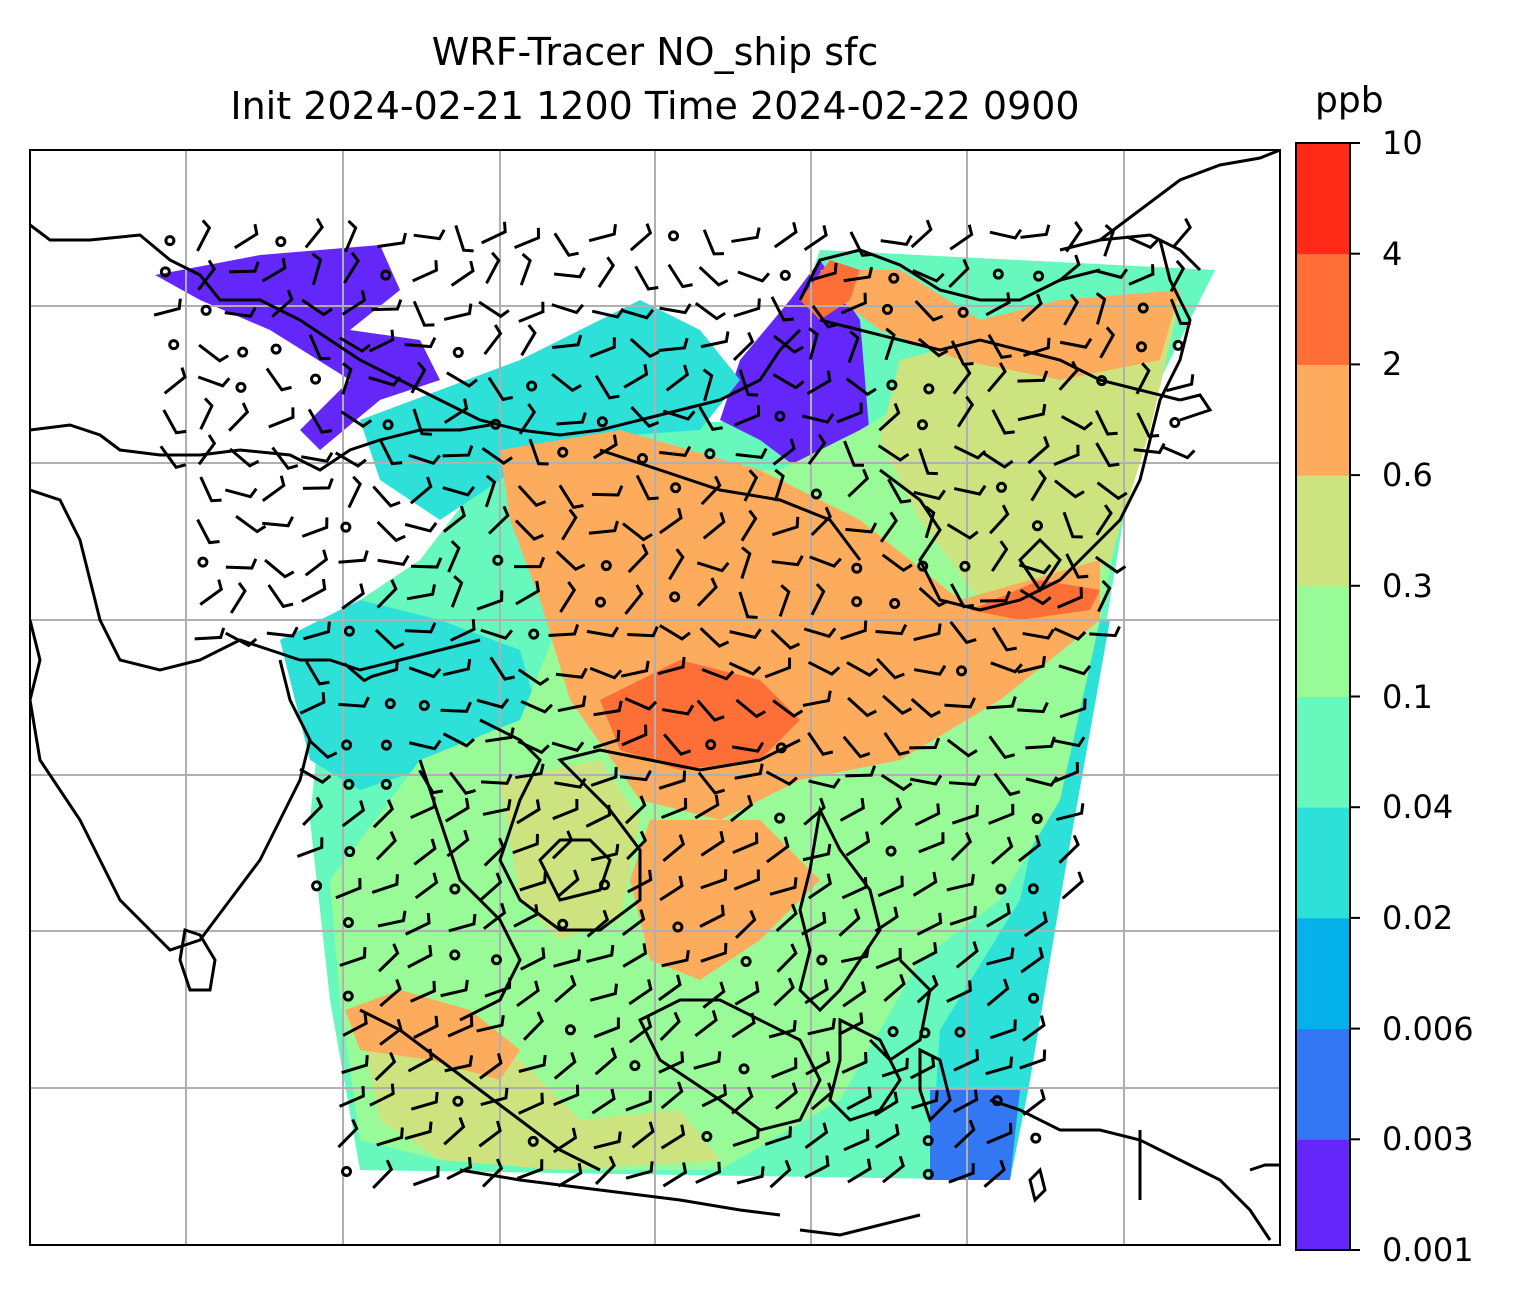 This screenshot has width=1528, height=1306. I want to click on colorbar-tick-label: 0.001, so click(1428, 1250).